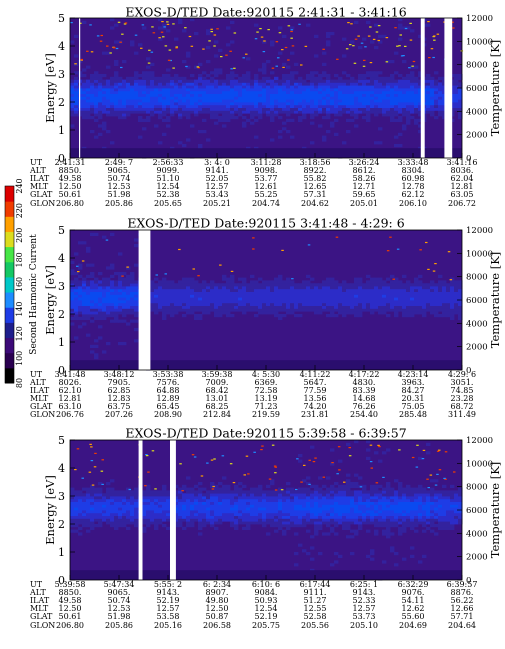  Describe the element at coordinates (70, 162) in the screenshot. I see `table-cell: 2:41:31` at that location.